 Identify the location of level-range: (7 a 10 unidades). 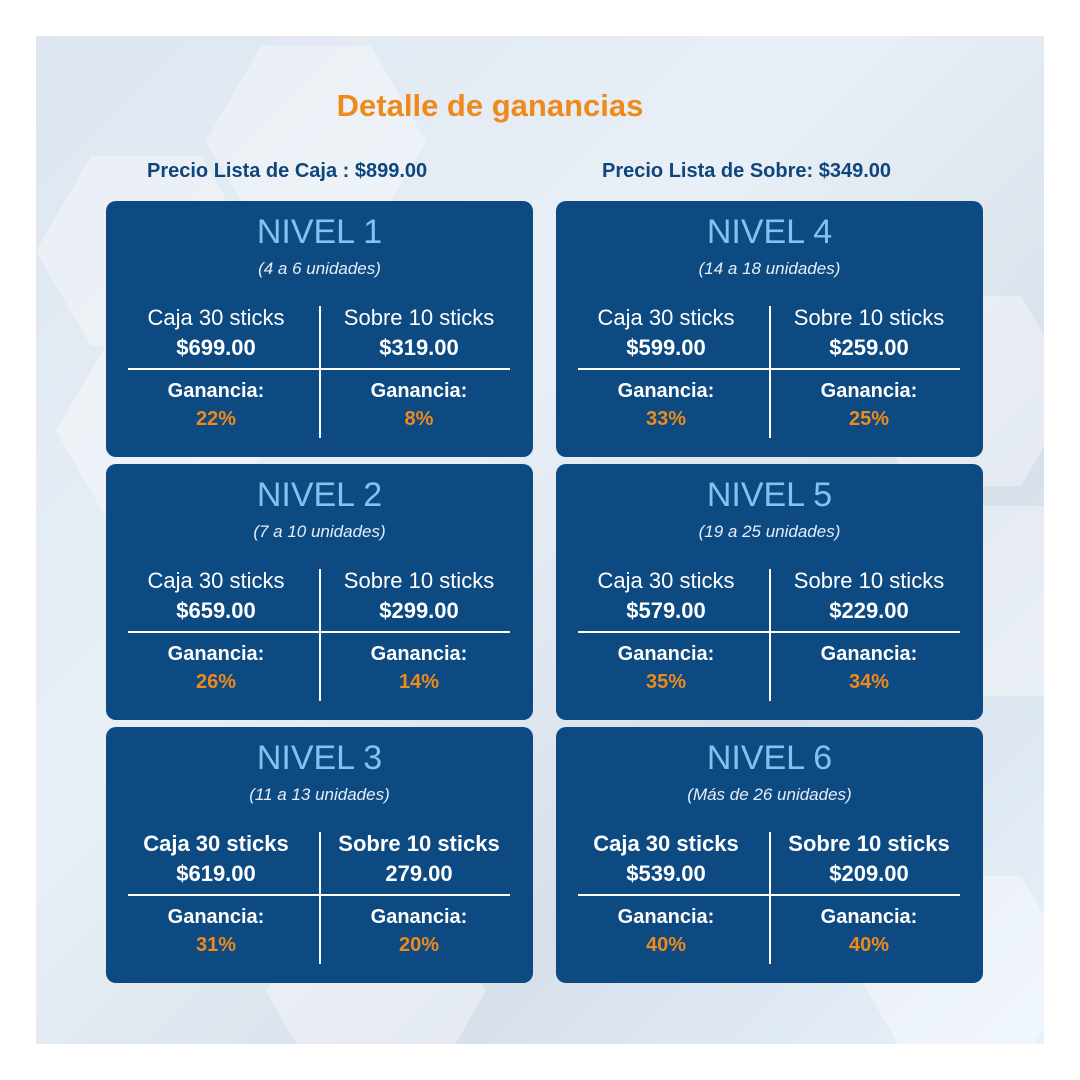
(319, 531).